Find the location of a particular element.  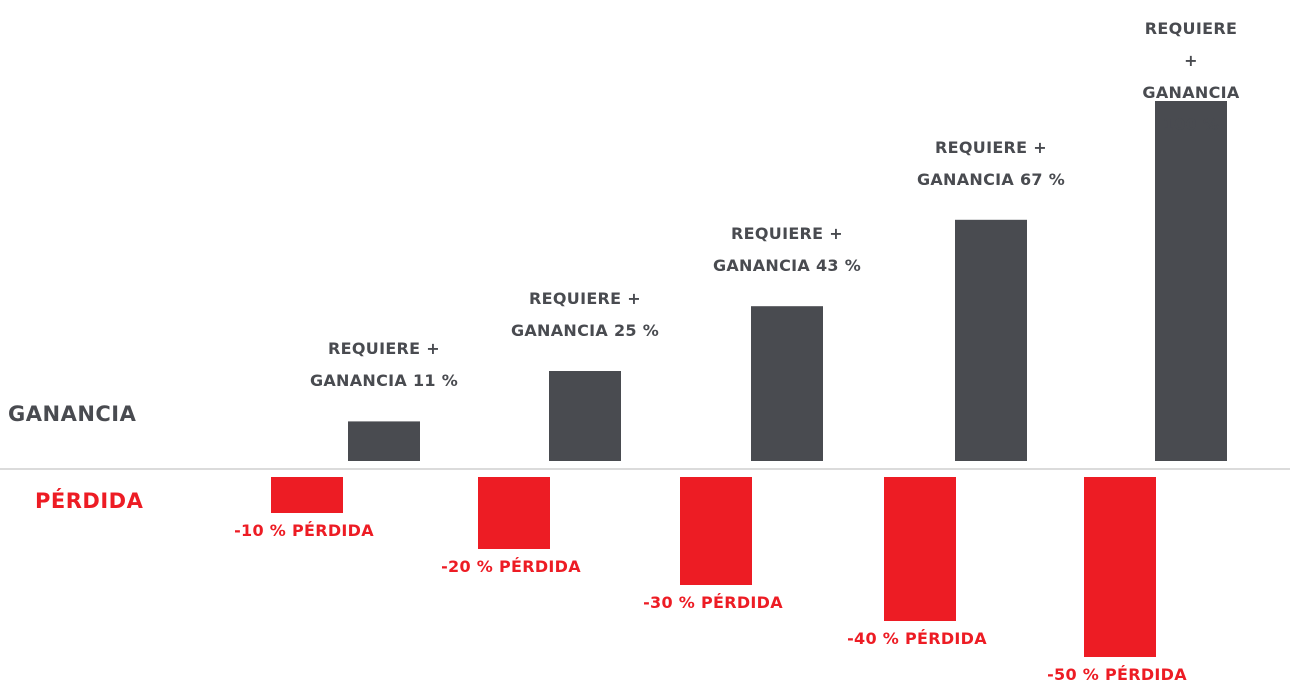

gain-series-label: GANANCIA is located at coordinates (72, 414).